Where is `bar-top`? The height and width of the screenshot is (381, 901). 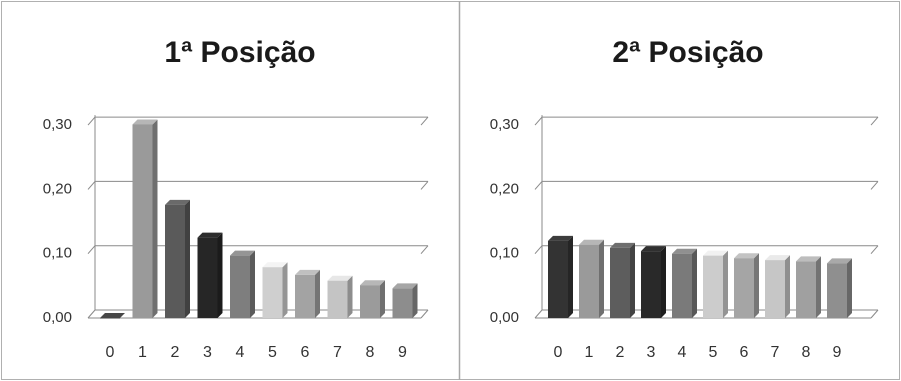
bar-top is located at coordinates (112, 315).